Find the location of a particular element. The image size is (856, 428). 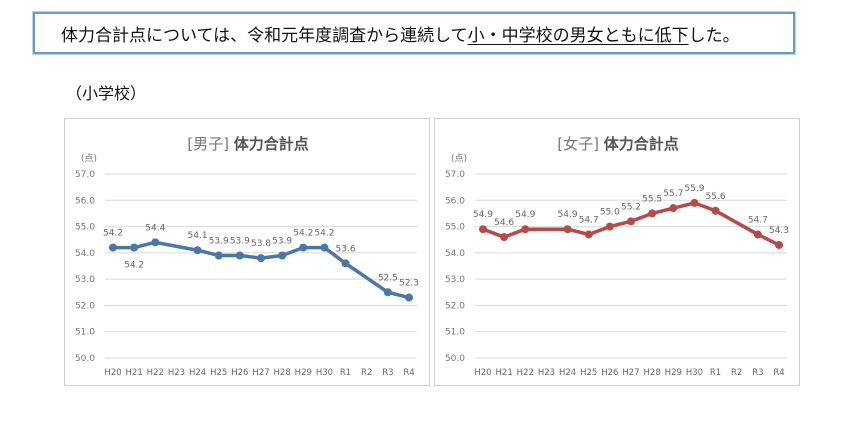

chart-title: [男子] 体力合計点 is located at coordinates (248, 144).